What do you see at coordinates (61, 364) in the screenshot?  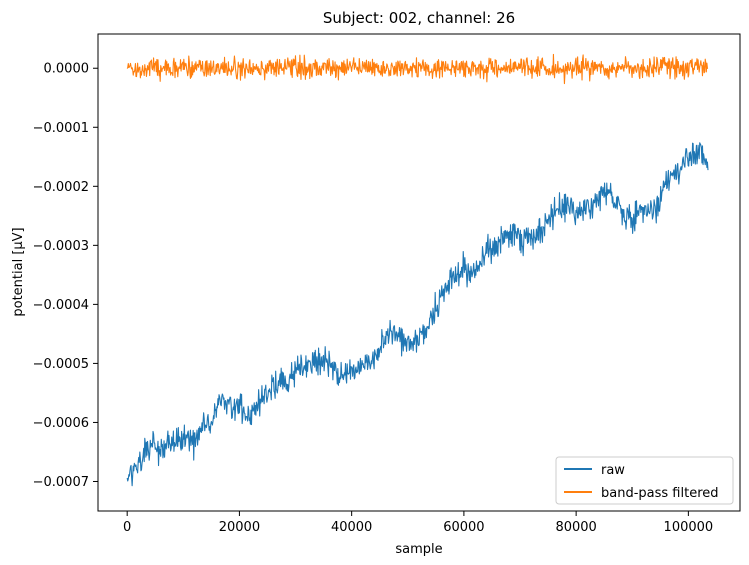 I see `y-tick-label: −0.0005` at bounding box center [61, 364].